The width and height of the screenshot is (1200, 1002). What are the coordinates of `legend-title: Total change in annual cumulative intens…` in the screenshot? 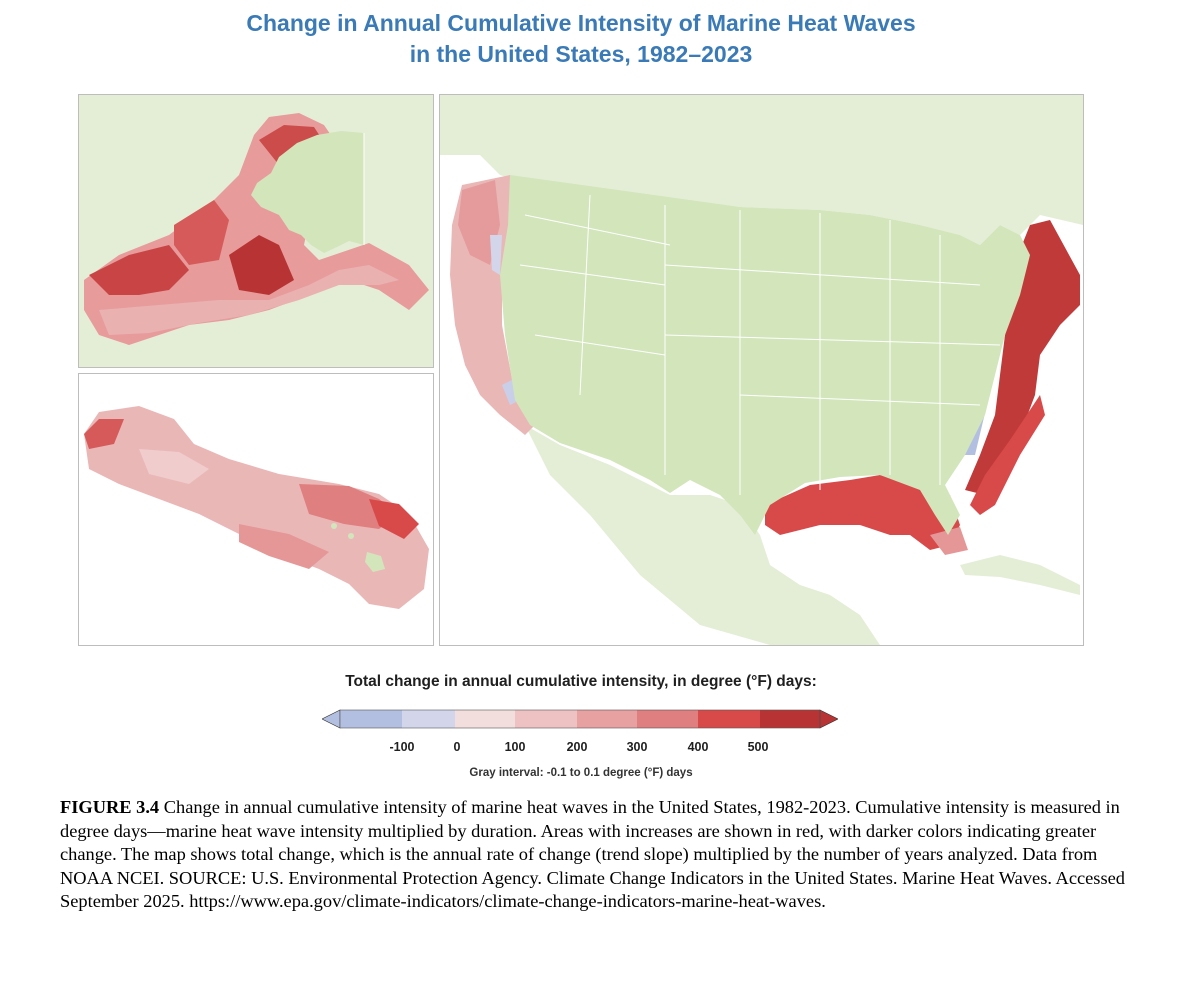 It's located at (581, 681).